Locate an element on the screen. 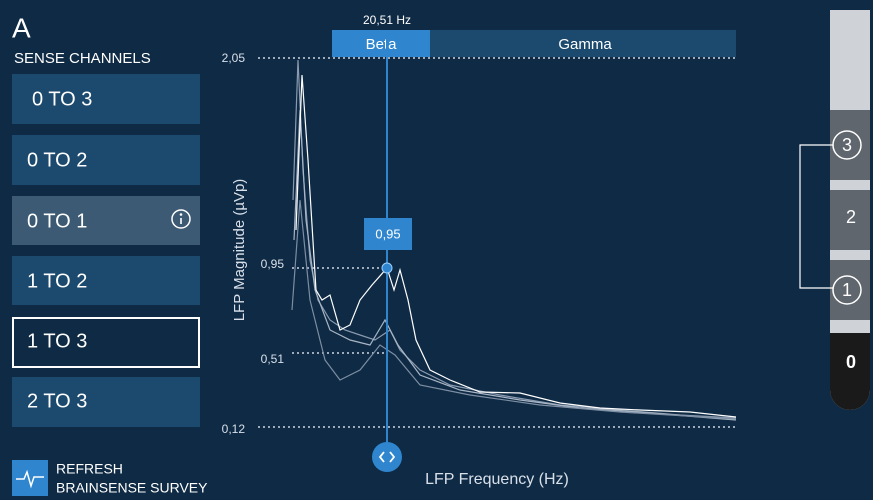 Image resolution: width=873 pixels, height=500 pixels. y-axis-title: LFP Magnitude (µVp) is located at coordinates (239, 250).